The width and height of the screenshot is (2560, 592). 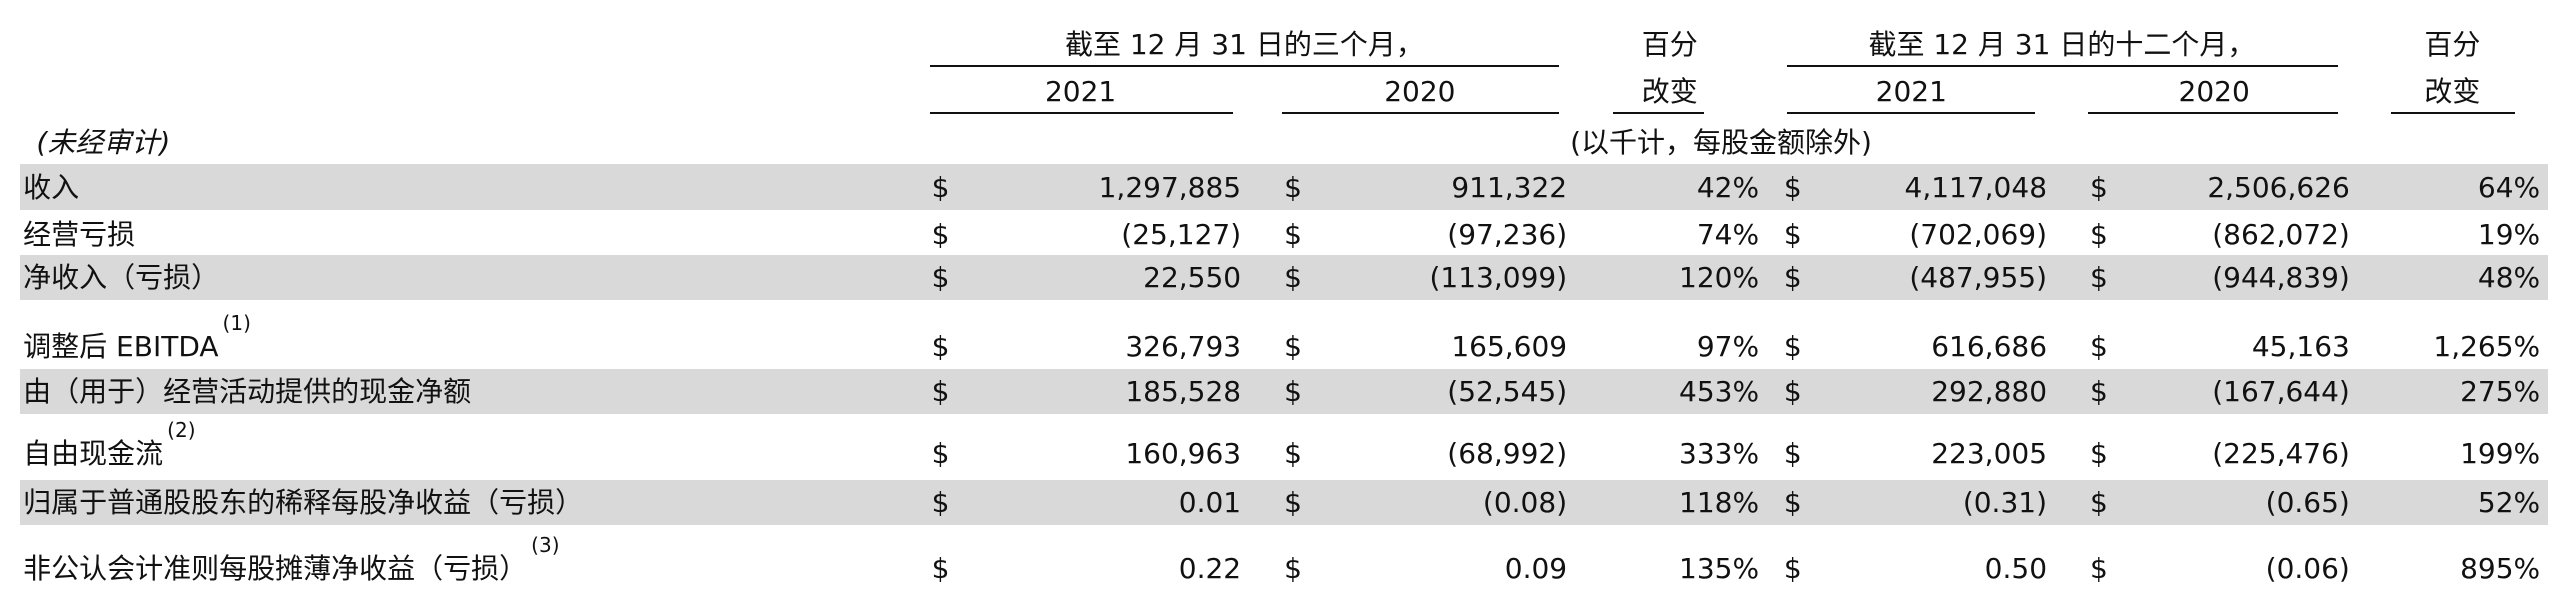 I want to click on value-cell: (113,099), so click(x=1498, y=278).